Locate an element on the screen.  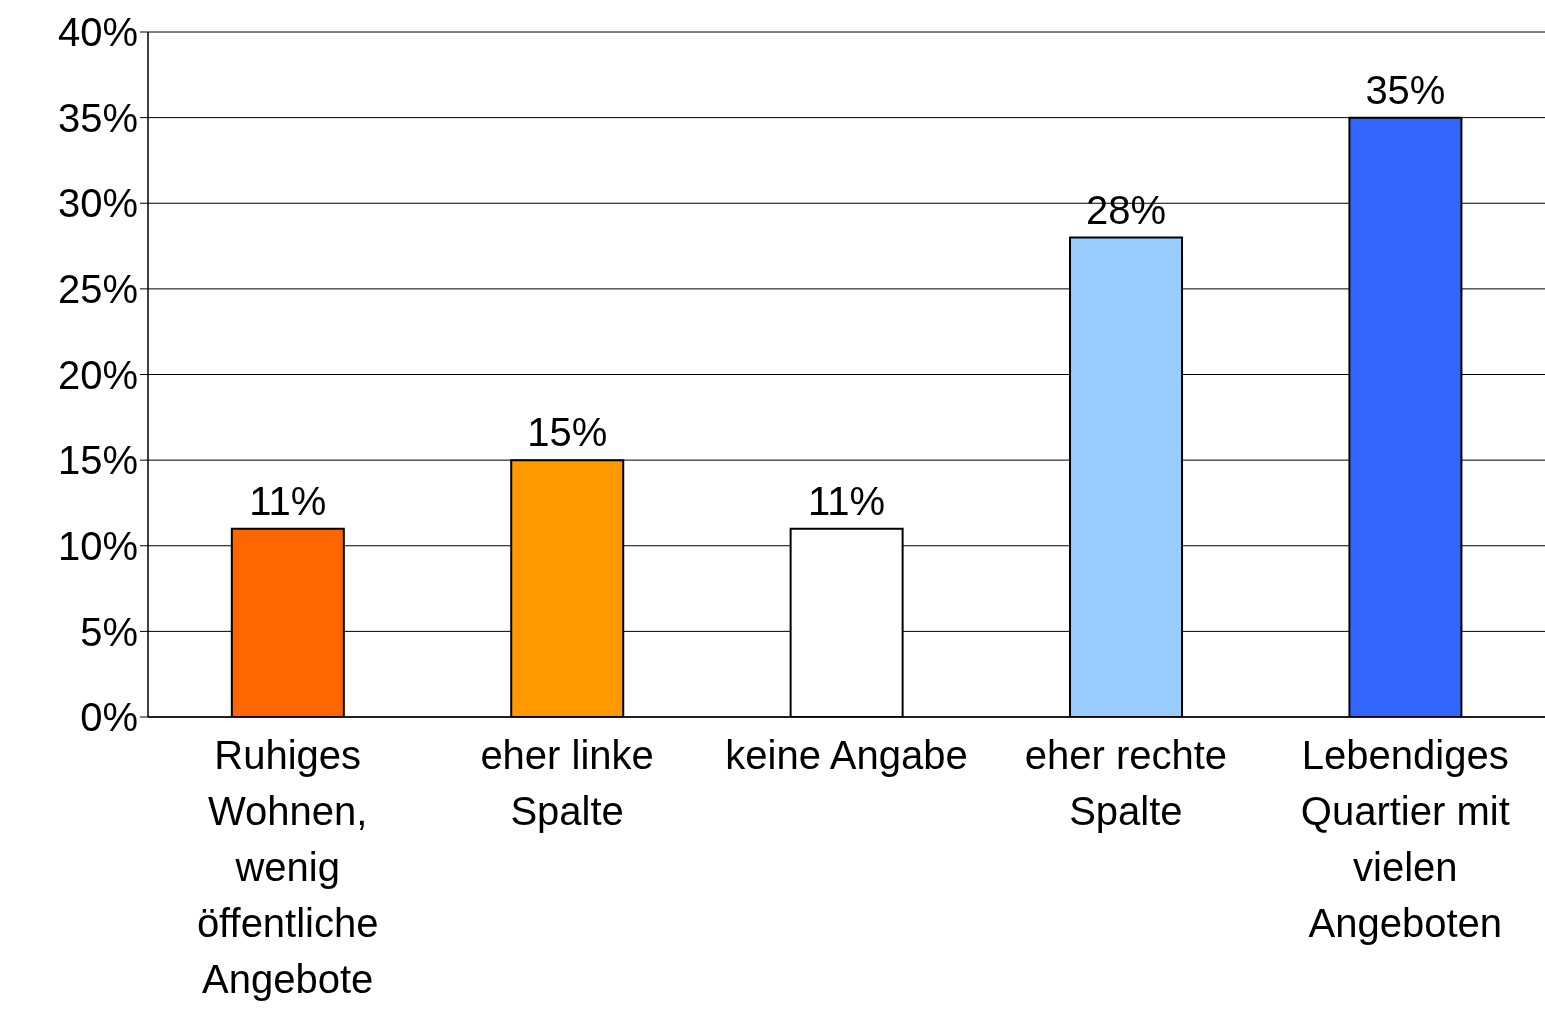
x-tick-label: Ruhiges Wohnen, wenig öffentliche Angebote is located at coordinates (287, 867).